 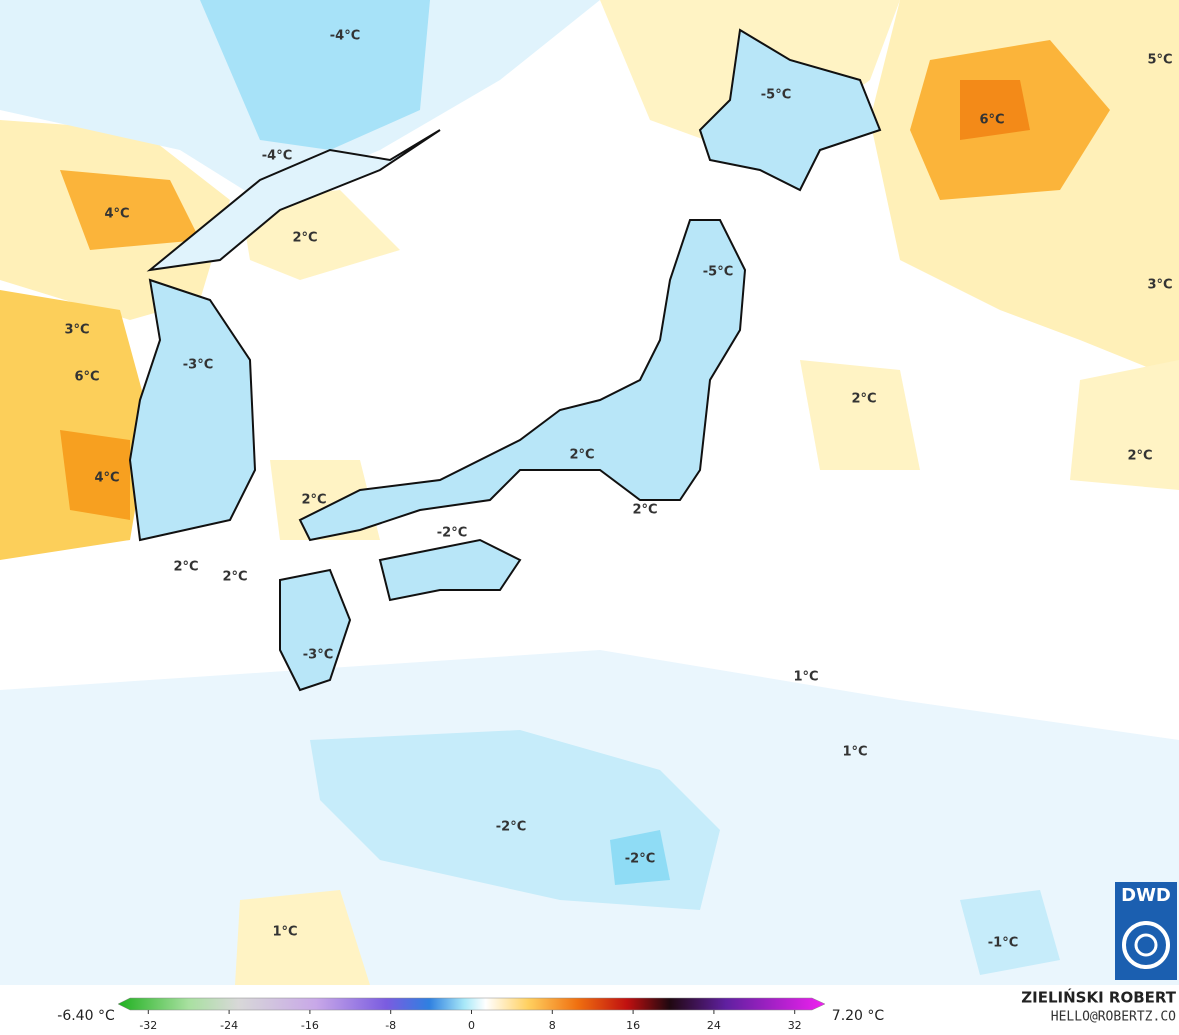 What do you see at coordinates (714, 1025) in the screenshot?
I see `colorbar-tick-label: 24` at bounding box center [714, 1025].